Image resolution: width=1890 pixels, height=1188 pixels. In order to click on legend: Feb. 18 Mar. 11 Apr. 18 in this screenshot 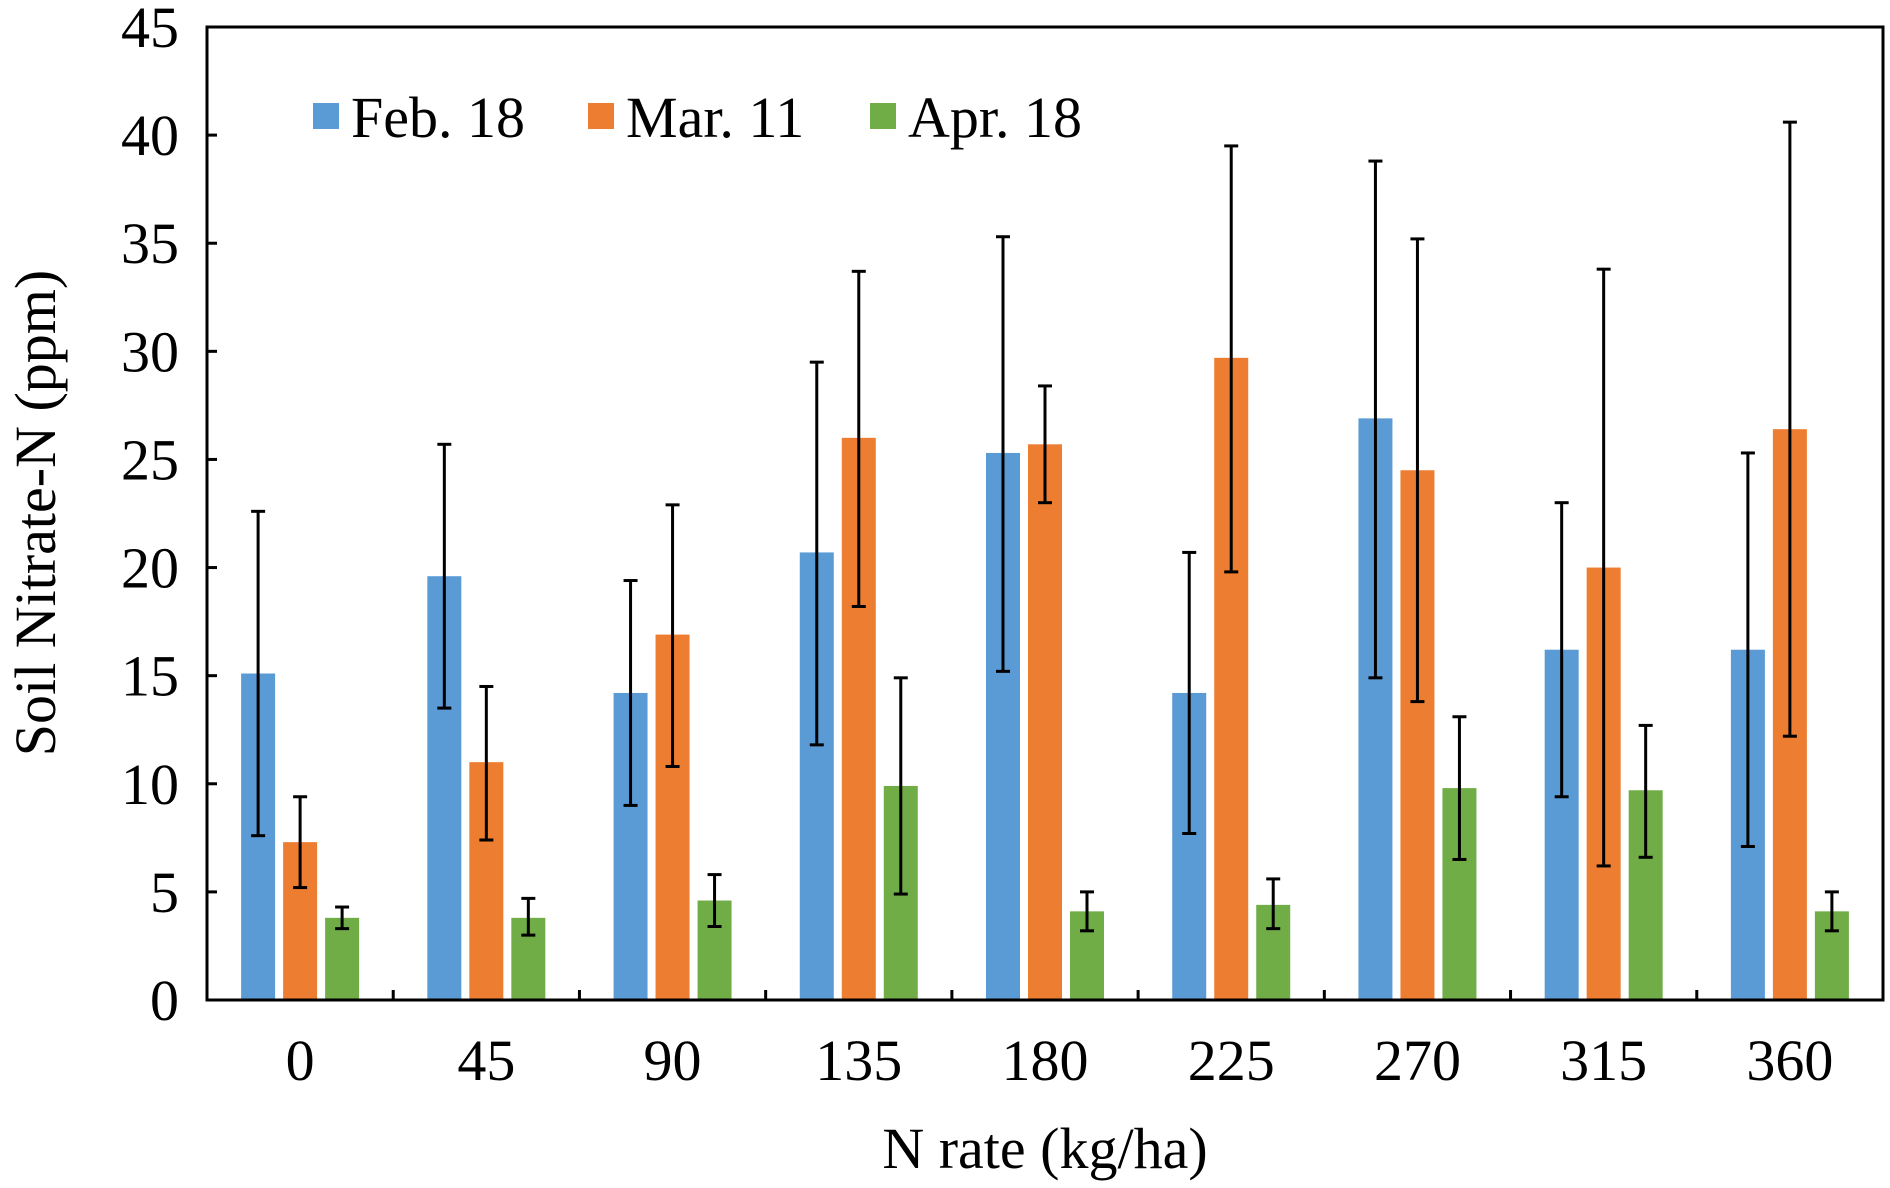, I will do `click(697, 117)`.